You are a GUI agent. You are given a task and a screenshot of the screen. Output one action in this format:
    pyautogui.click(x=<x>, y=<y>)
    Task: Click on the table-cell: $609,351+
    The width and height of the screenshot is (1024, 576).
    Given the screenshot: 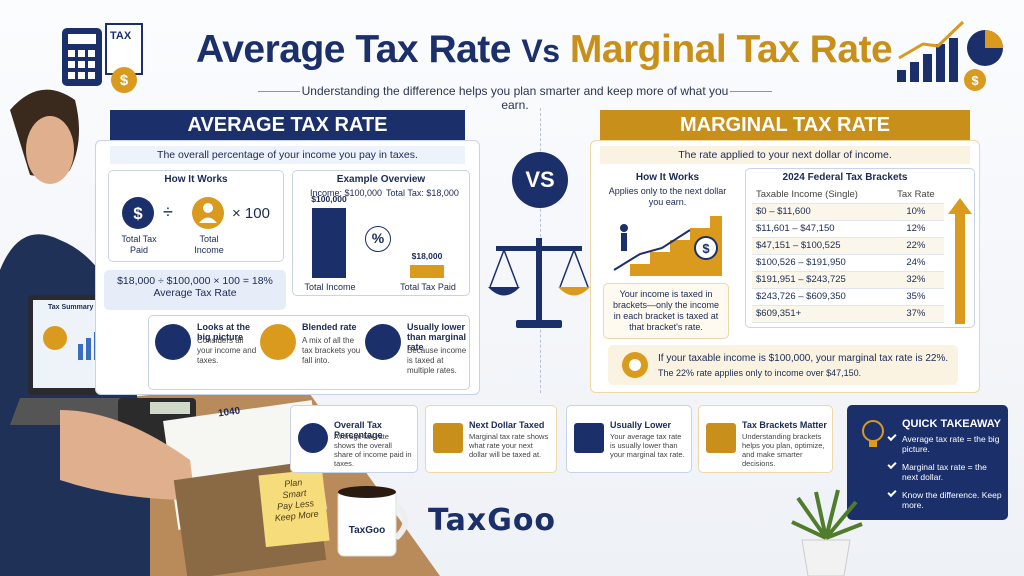 What is the action you would take?
    pyautogui.click(x=820, y=314)
    